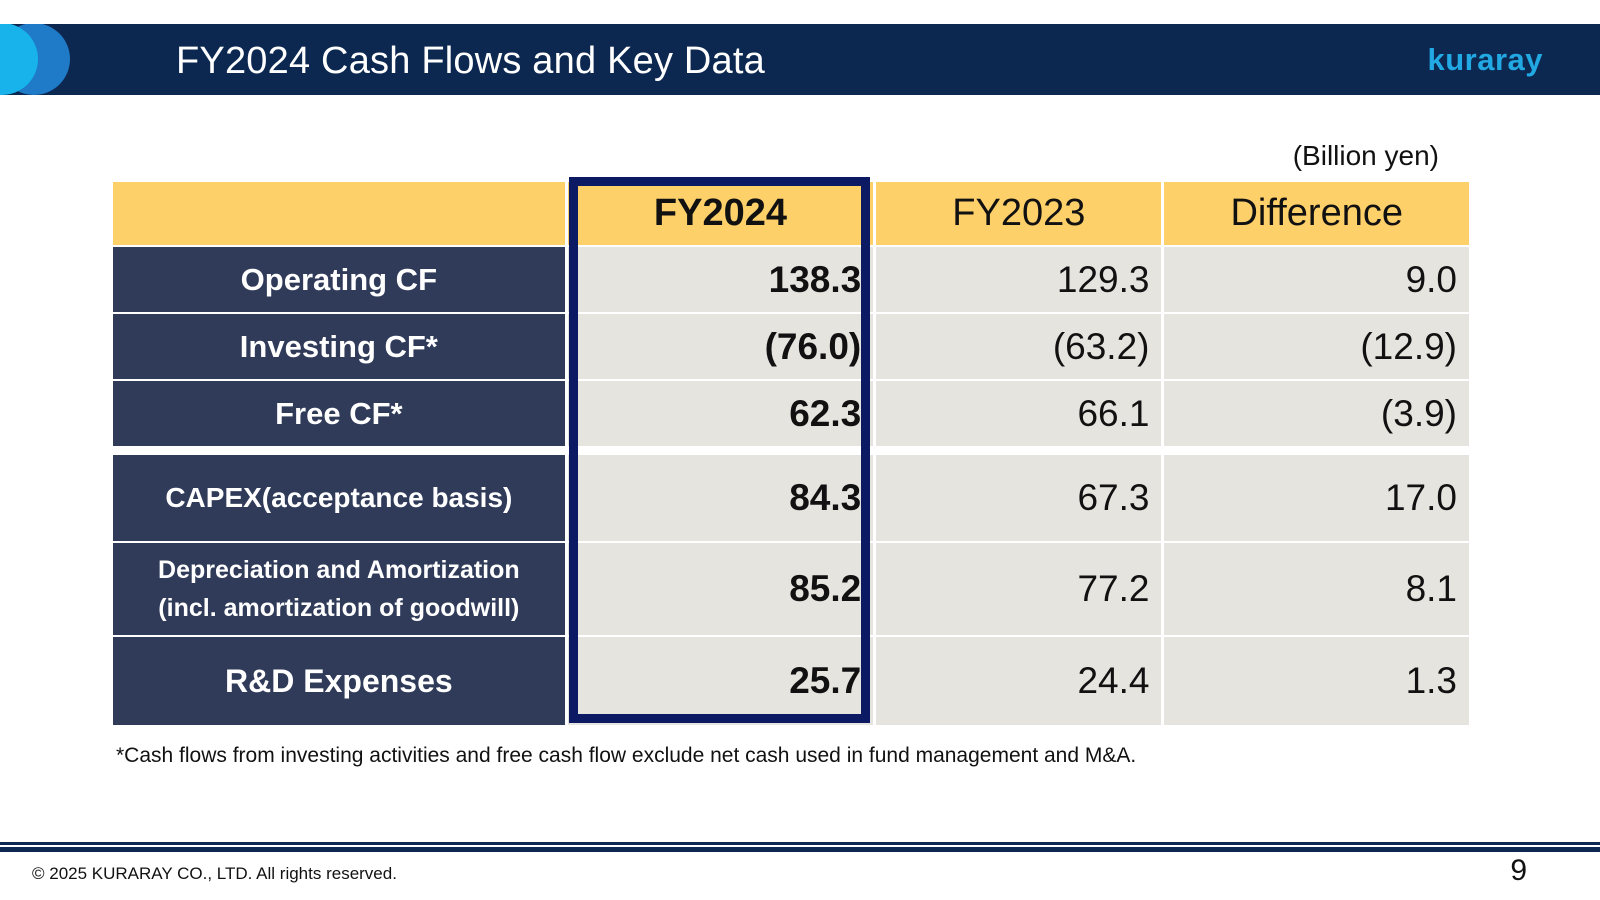 The height and width of the screenshot is (900, 1600). Describe the element at coordinates (1316, 213) in the screenshot. I see `column-header-difference: Difference` at that location.